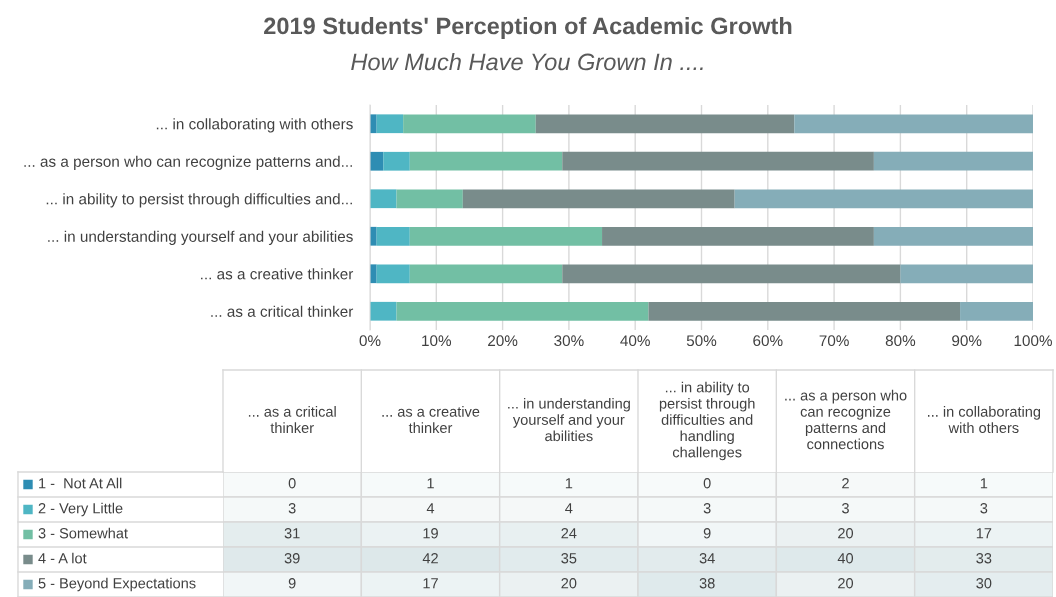  I want to click on x-tick-label: 0%, so click(370, 341).